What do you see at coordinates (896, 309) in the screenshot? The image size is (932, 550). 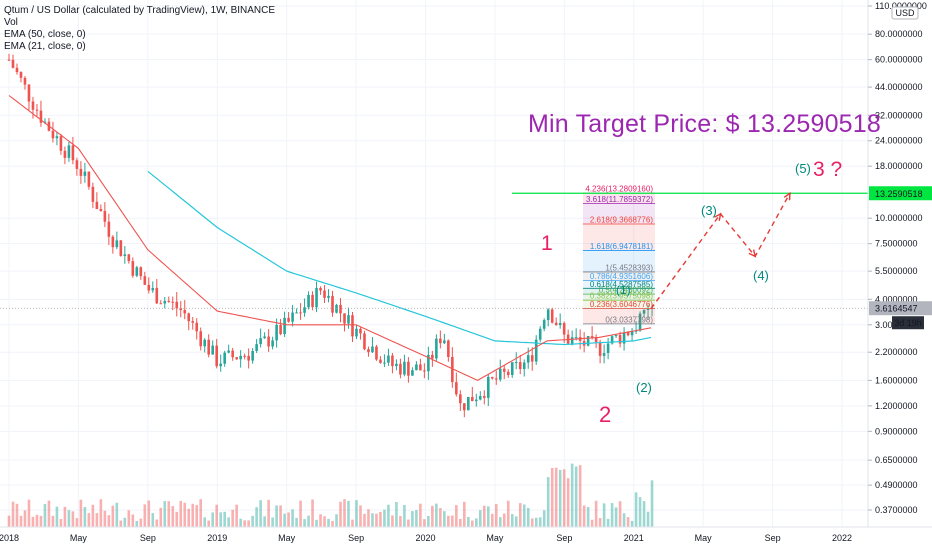 I see `current-price-badge-label: 3.6164547` at bounding box center [896, 309].